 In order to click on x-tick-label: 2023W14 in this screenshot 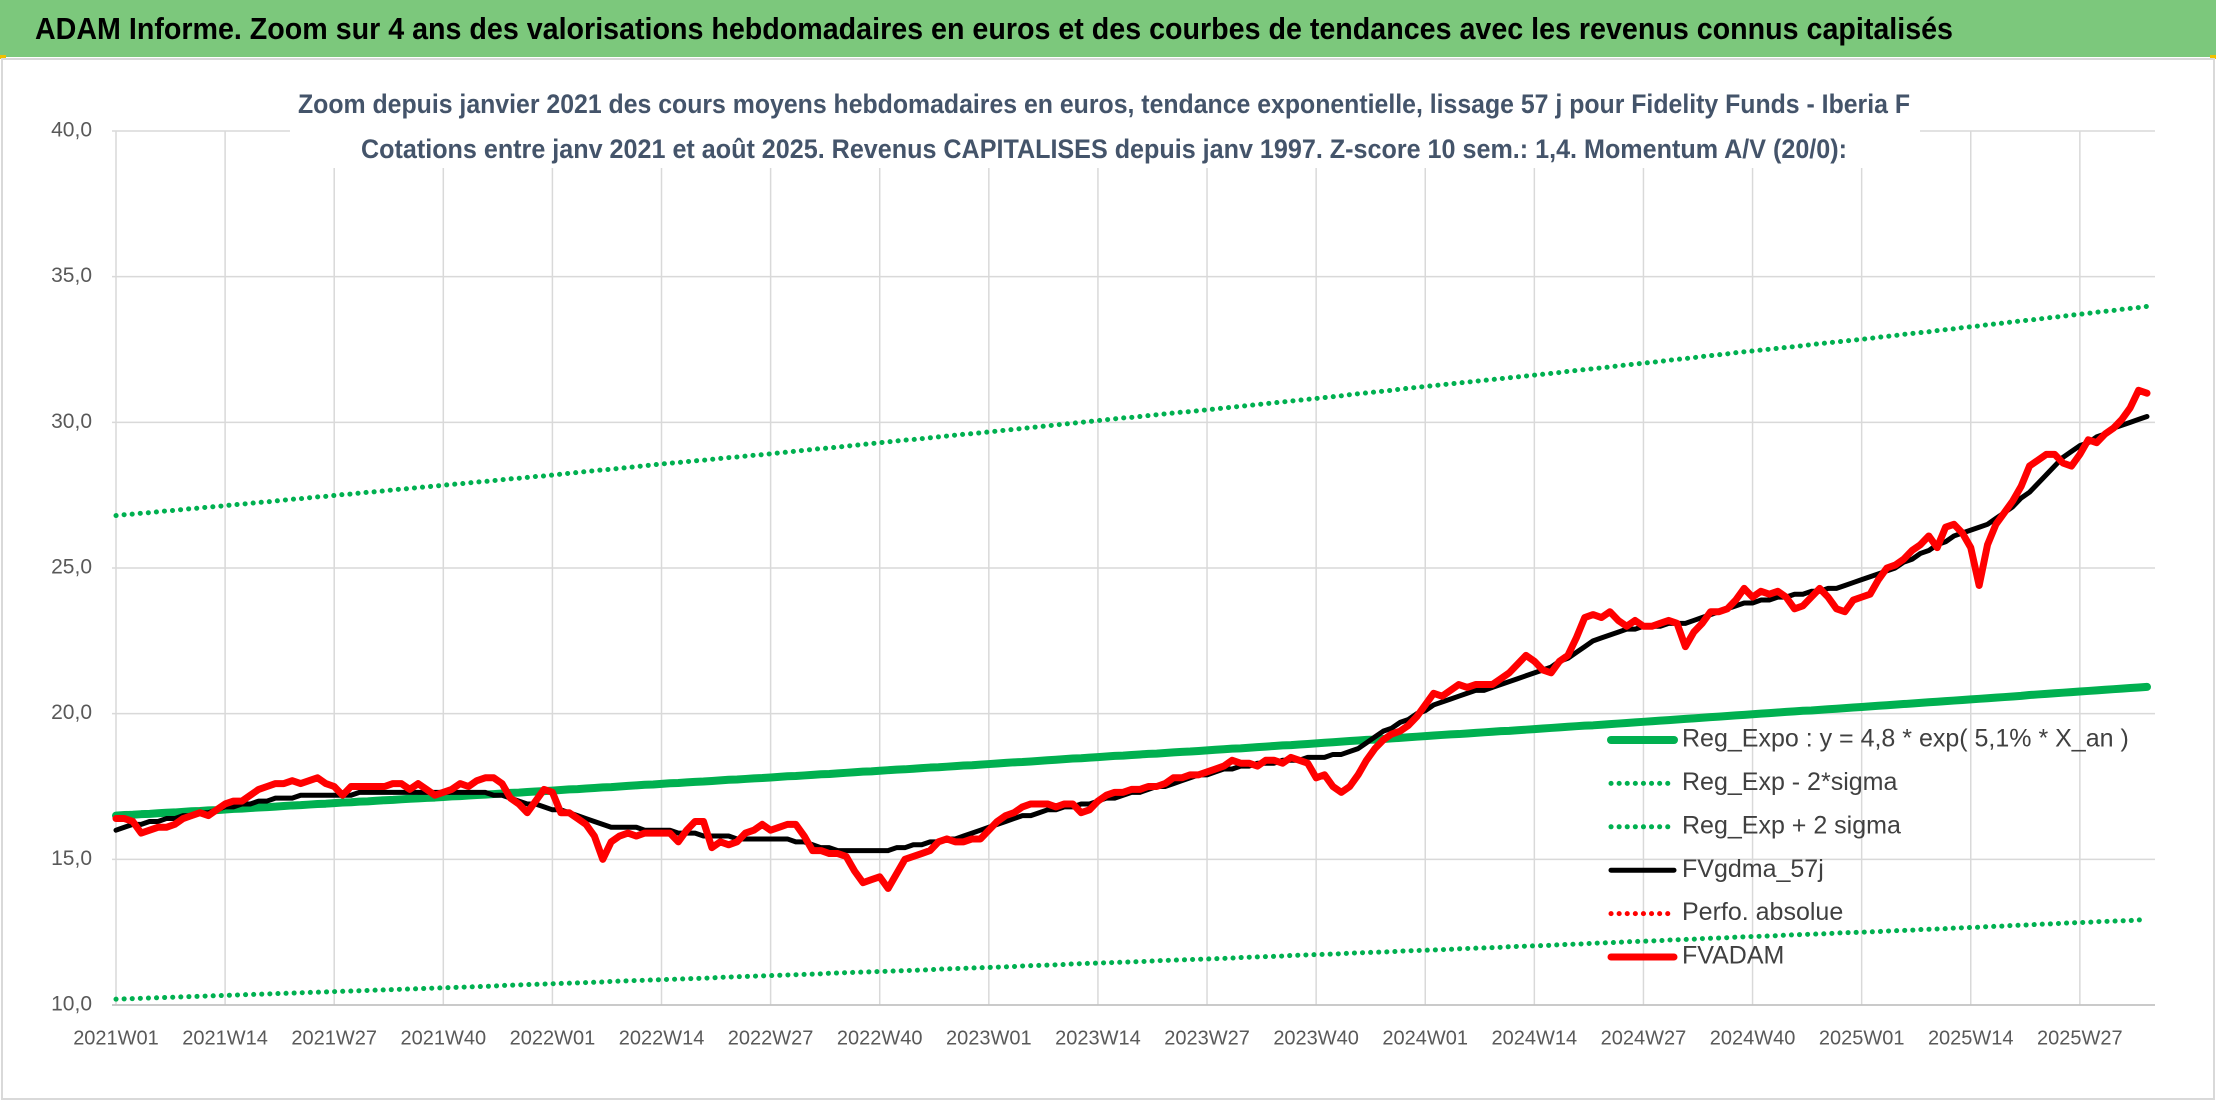, I will do `click(1098, 1038)`.